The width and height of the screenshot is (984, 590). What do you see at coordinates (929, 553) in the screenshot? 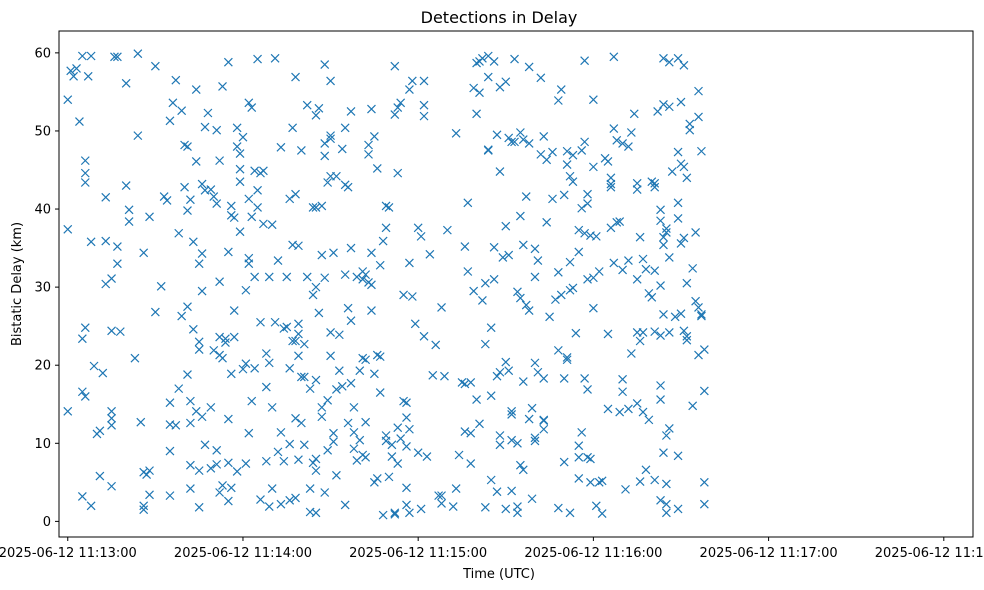
I see `x-tick-label: 2025-06-12 11:18:00` at bounding box center [929, 553].